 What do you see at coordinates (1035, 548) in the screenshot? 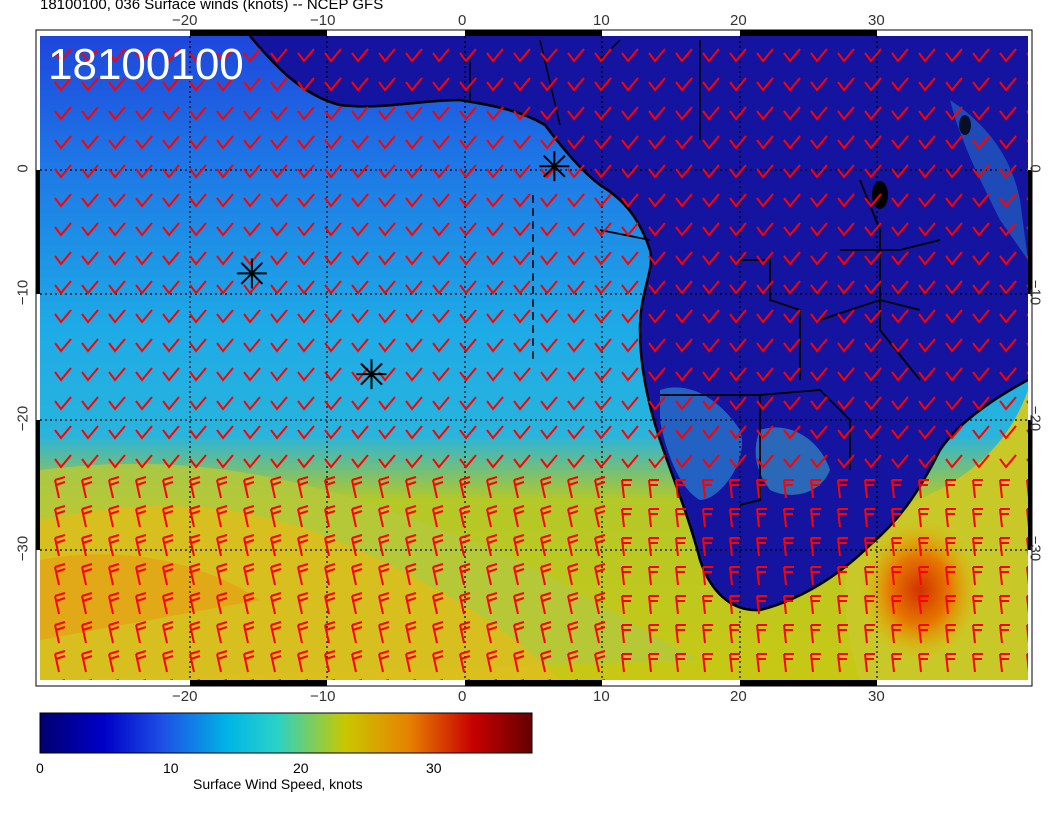
I see `right-tick-lat-minus30: −30` at bounding box center [1035, 548].